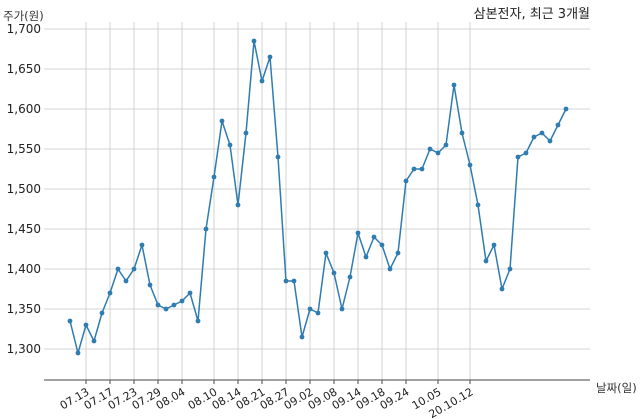 The width and height of the screenshot is (640, 419). Describe the element at coordinates (24, 69) in the screenshot. I see `y-tick-label: 1,650` at that location.